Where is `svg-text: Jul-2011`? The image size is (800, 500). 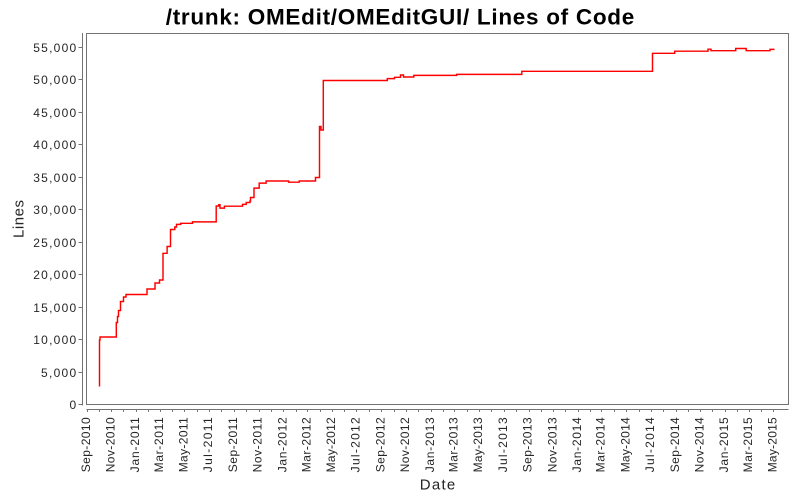
svg-text: Jul-2011 is located at coordinates (208, 444).